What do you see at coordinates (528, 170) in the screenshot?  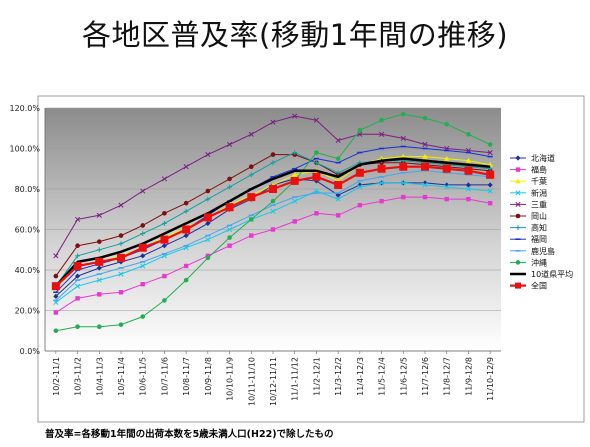 I see `legend-item: 福島` at bounding box center [528, 170].